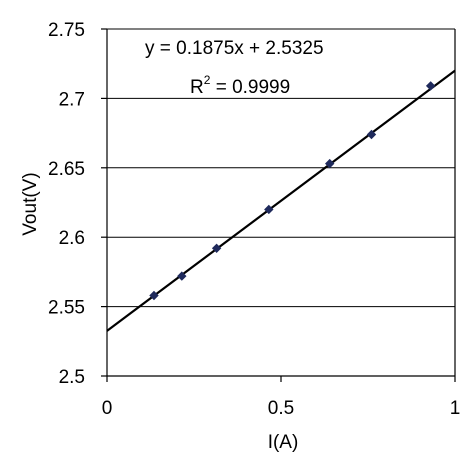  What do you see at coordinates (281, 408) in the screenshot?
I see `x-tick-label-1: 0.5` at bounding box center [281, 408].